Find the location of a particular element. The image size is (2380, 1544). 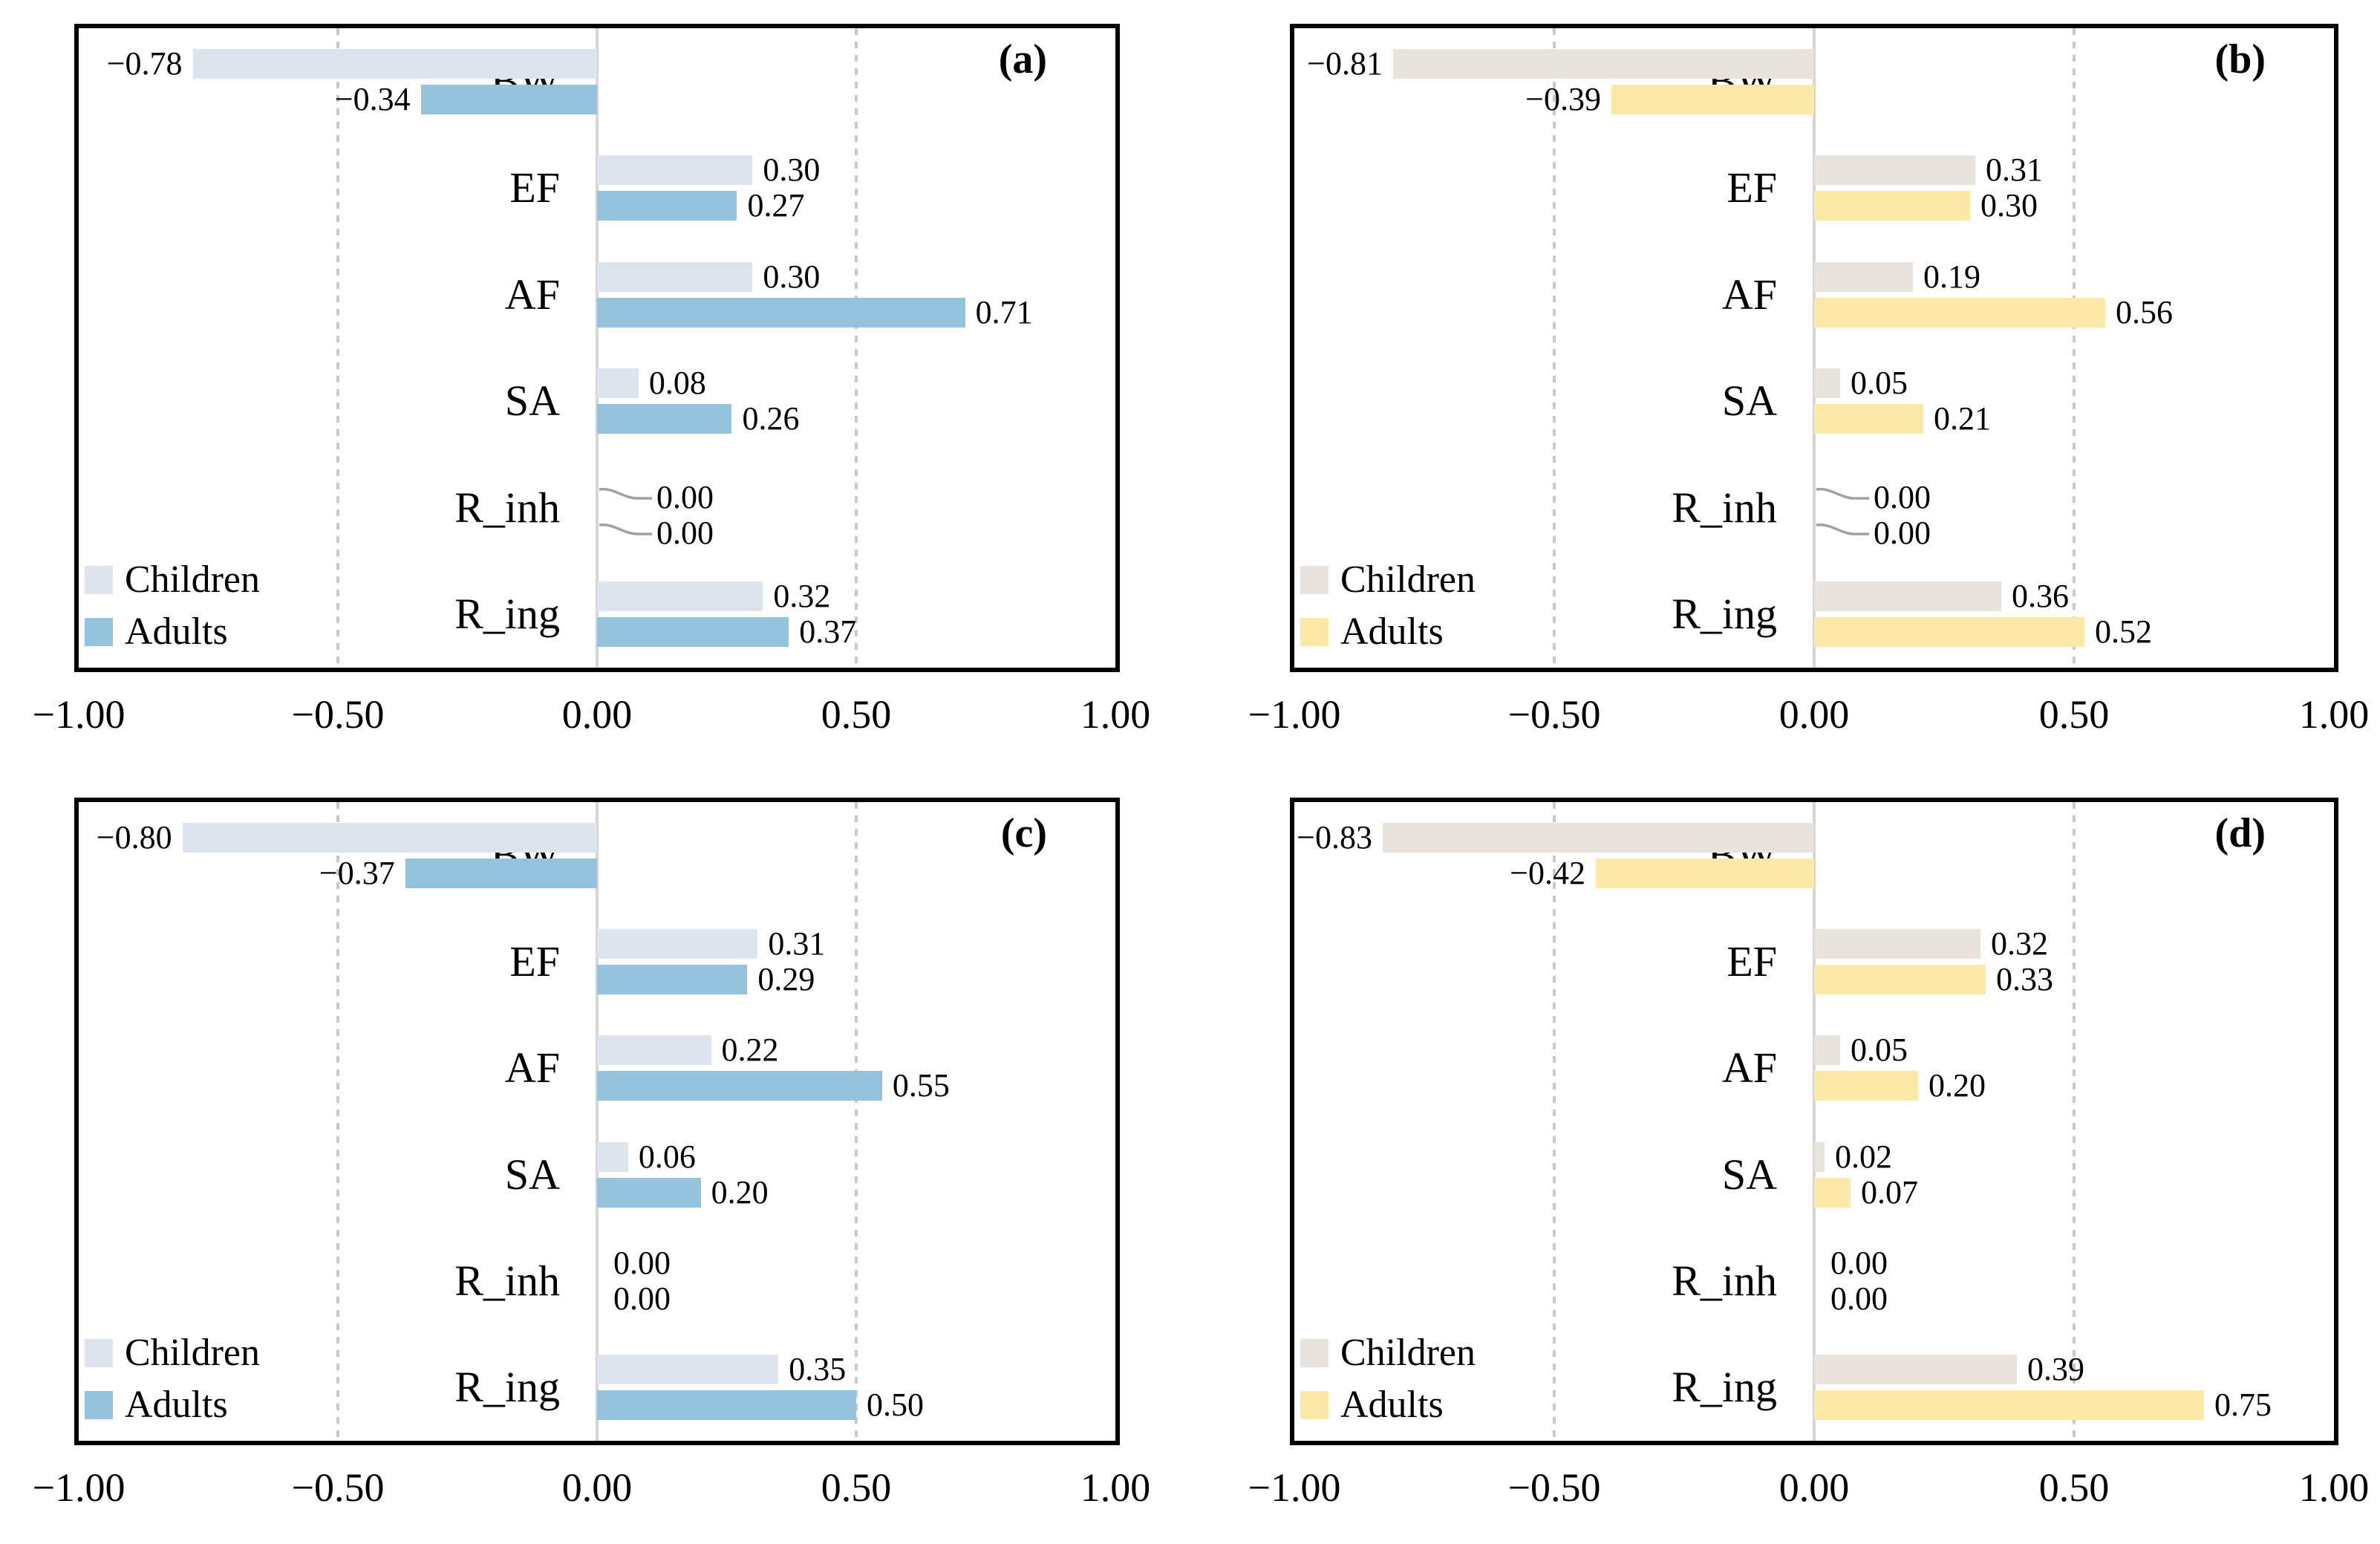

xtick-a-2: 0.00 is located at coordinates (597, 714).